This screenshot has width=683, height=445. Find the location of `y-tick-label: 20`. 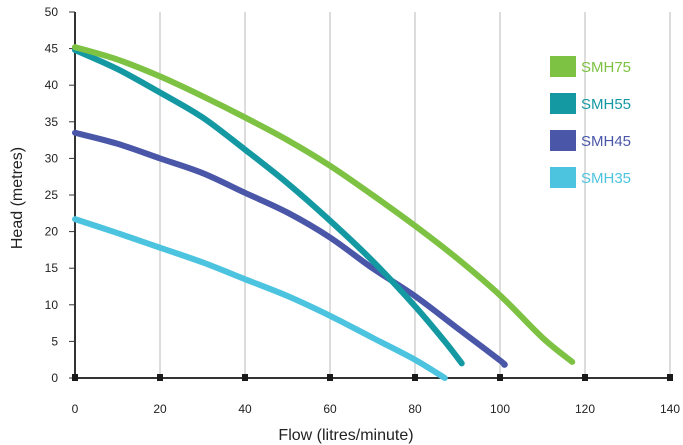

y-tick-label: 20 is located at coordinates (52, 232).